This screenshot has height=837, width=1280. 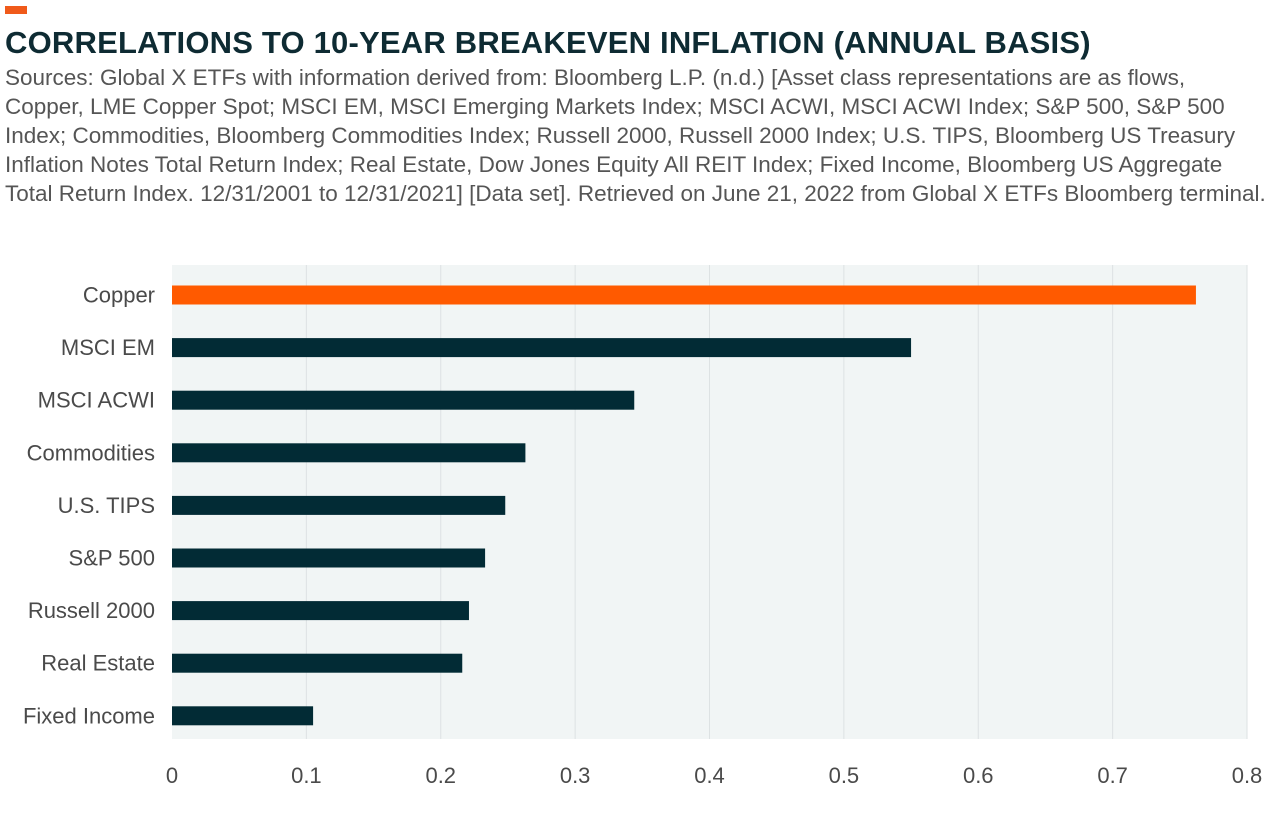 What do you see at coordinates (306, 775) in the screenshot?
I see `x-tick-label: 0.1` at bounding box center [306, 775].